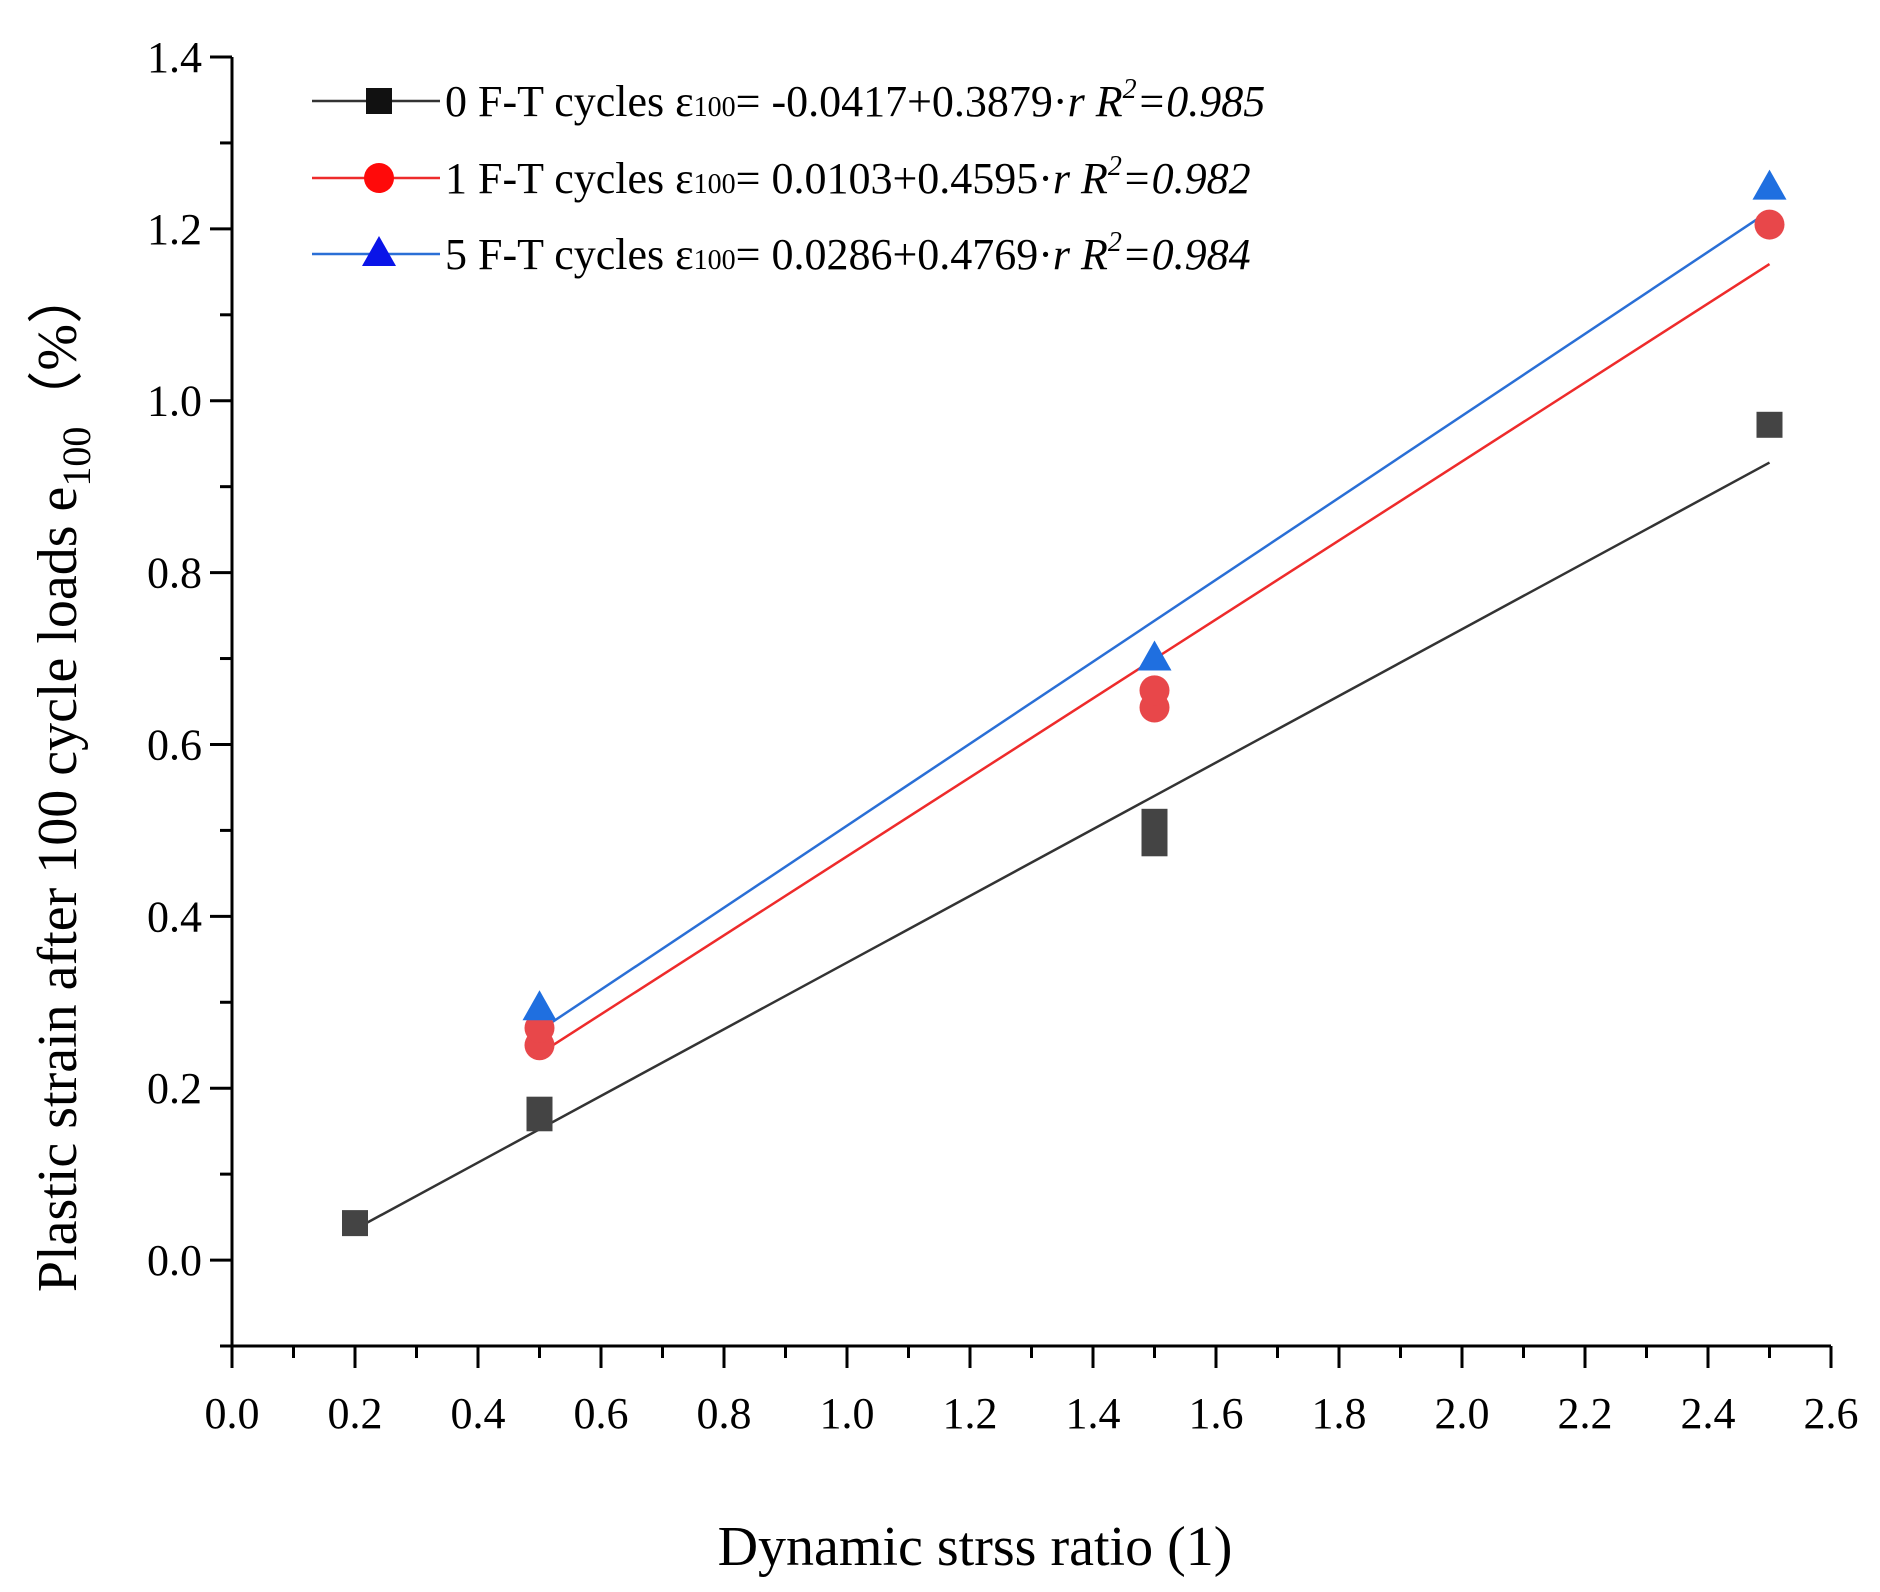 The width and height of the screenshot is (1880, 1592). What do you see at coordinates (970, 1413) in the screenshot?
I see `x-tick-label: 1.2` at bounding box center [970, 1413].